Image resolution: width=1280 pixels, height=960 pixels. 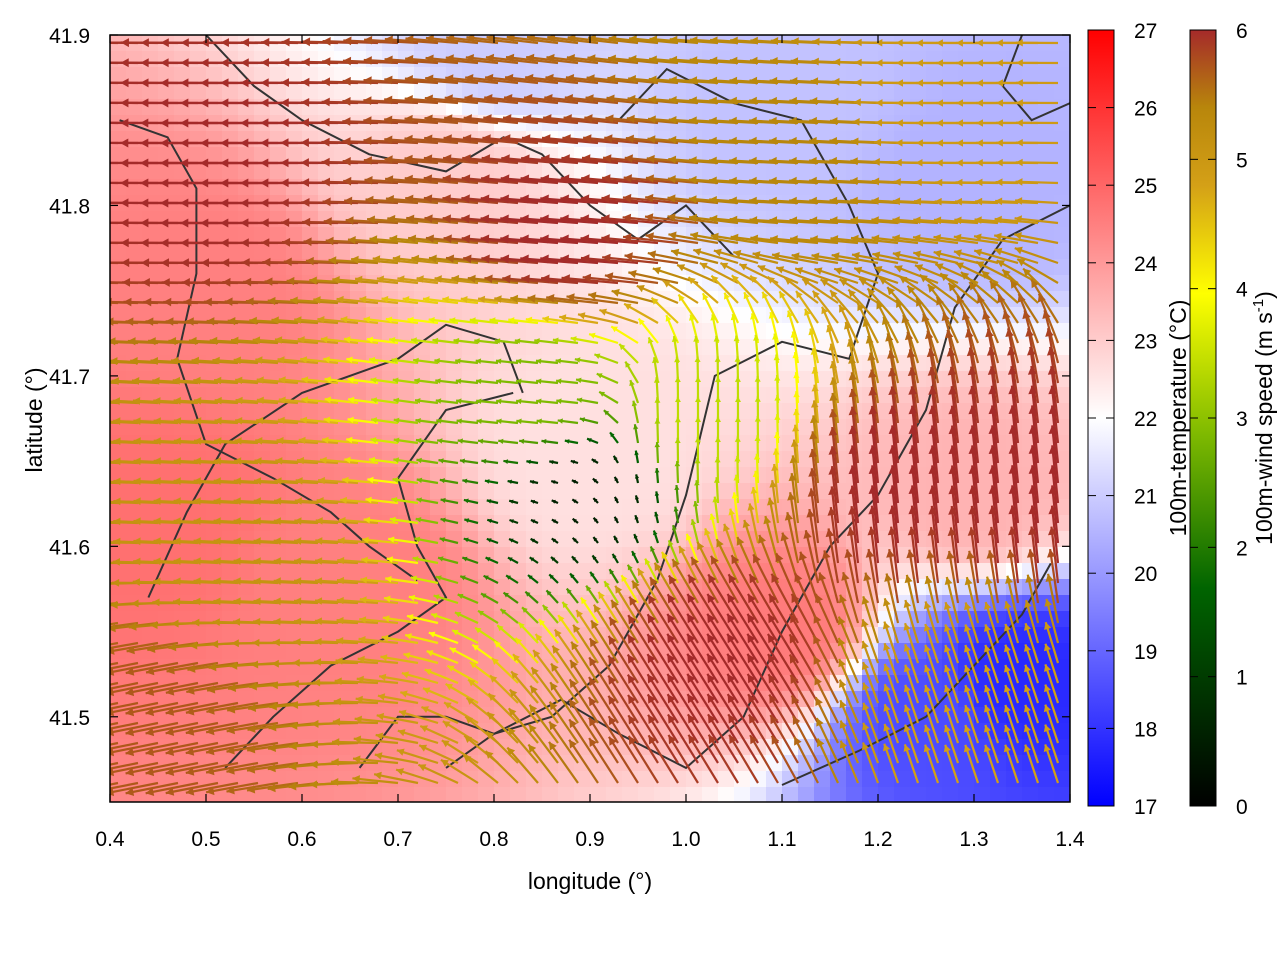 I want to click on x-tick-label: 1.2, so click(x=877, y=839).